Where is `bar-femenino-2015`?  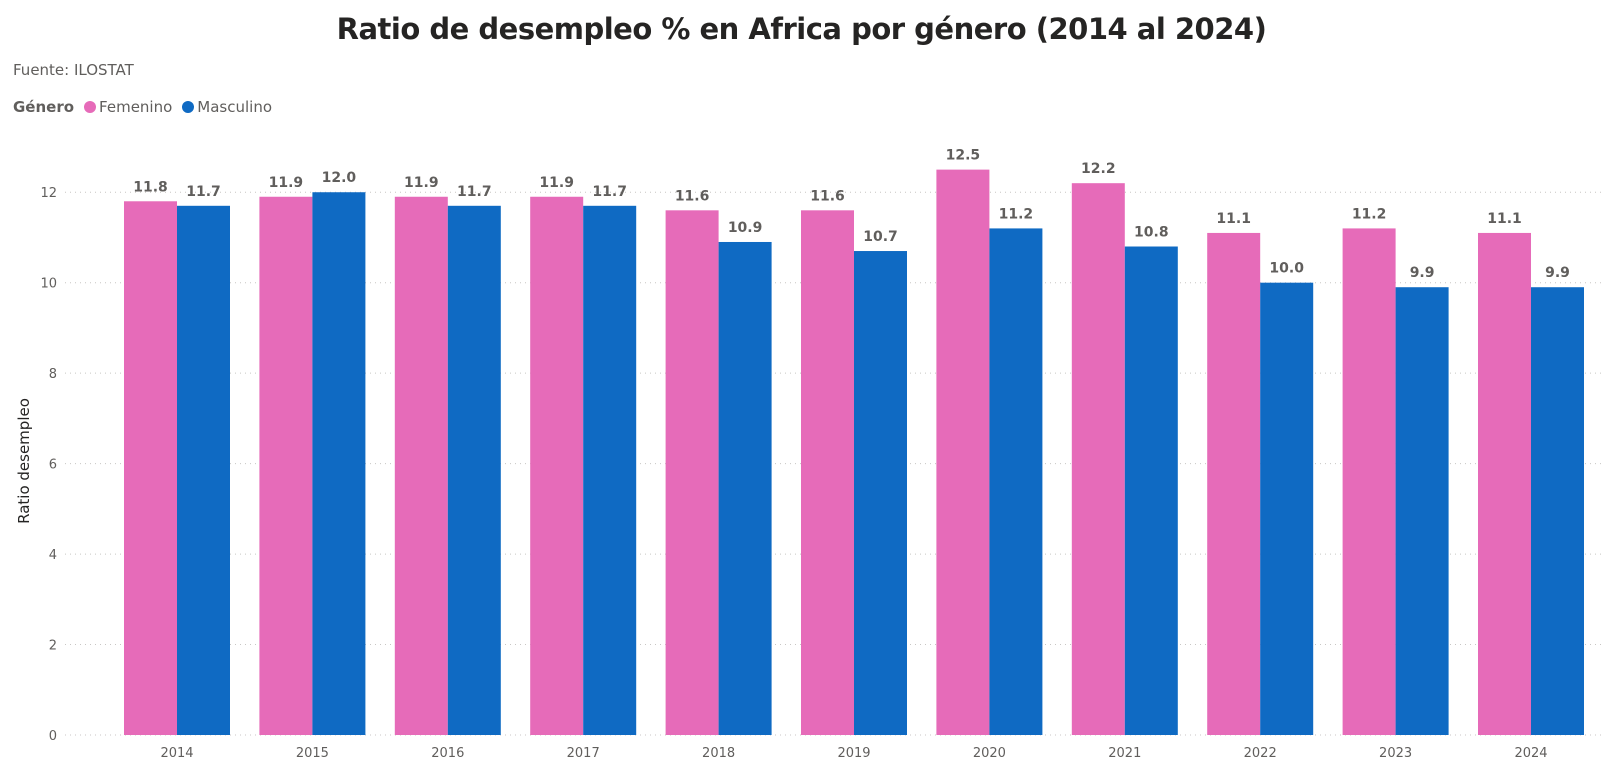 bar-femenino-2015 is located at coordinates (286, 465).